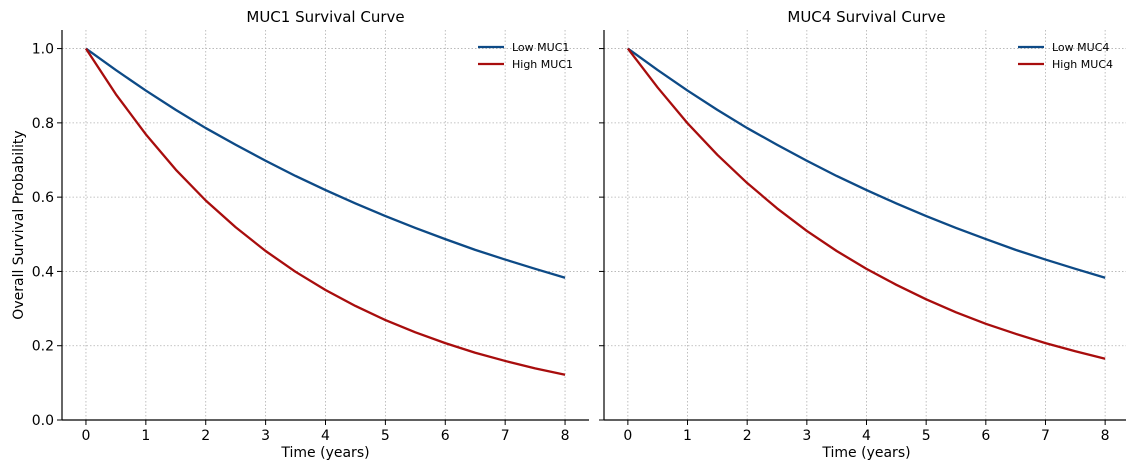 This screenshot has height=461, width=1126. I want to click on y-tick-label: 0.0, so click(43, 421).